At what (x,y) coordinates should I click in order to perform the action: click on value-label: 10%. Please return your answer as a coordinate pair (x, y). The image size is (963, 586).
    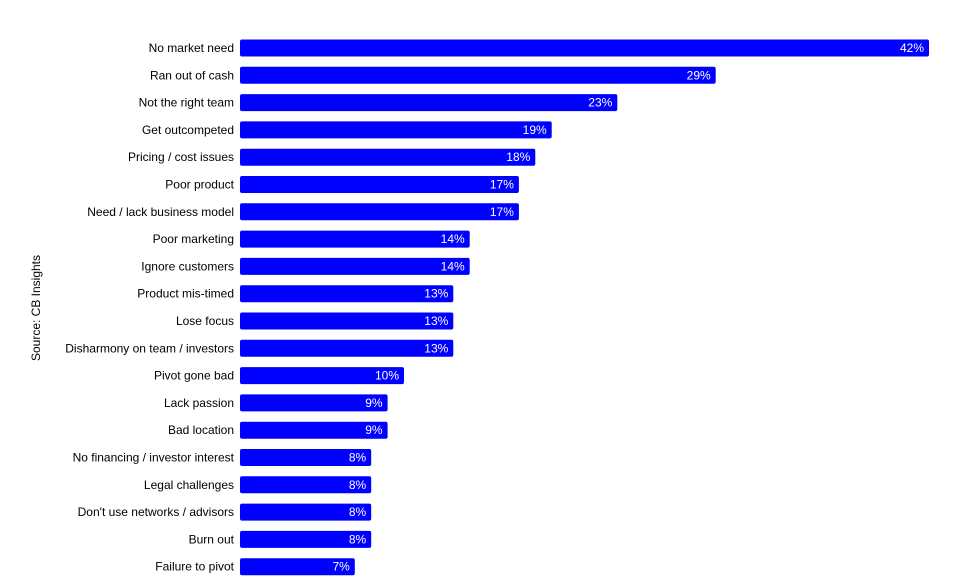
    Looking at the image, I should click on (387, 376).